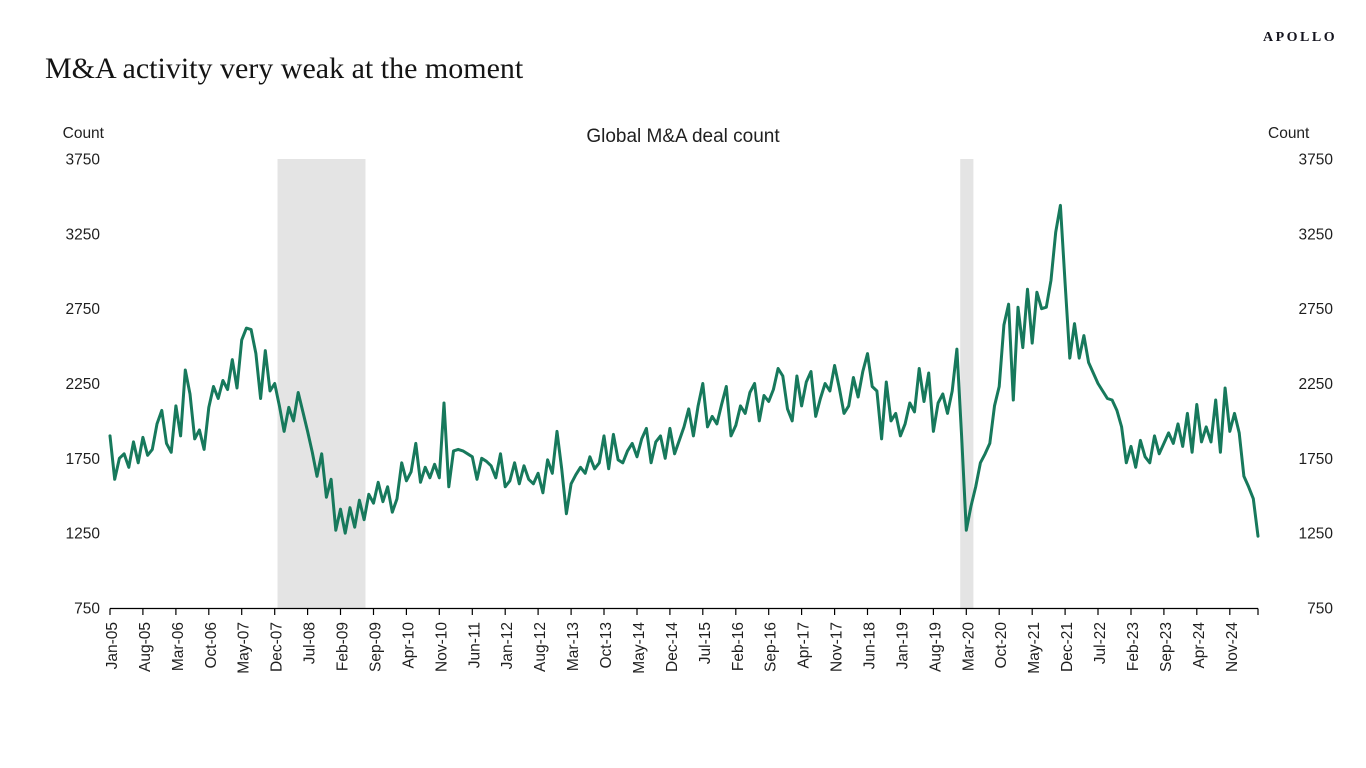 Image resolution: width=1366 pixels, height=768 pixels. What do you see at coordinates (683, 136) in the screenshot?
I see `chart-title: Global M&A deal count` at bounding box center [683, 136].